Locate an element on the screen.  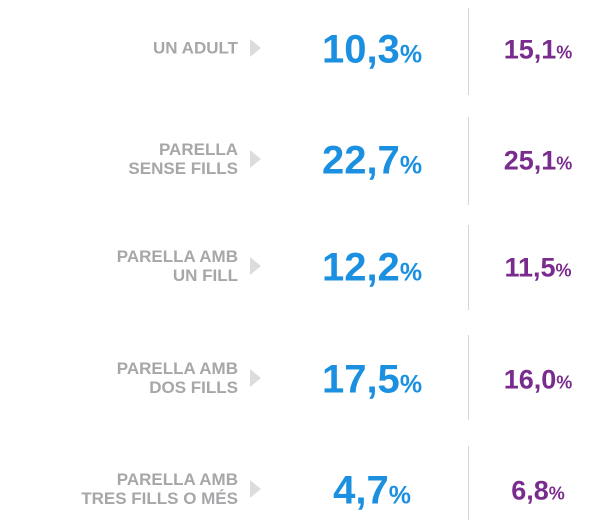
label-line: PARELLA is located at coordinates (198, 149).